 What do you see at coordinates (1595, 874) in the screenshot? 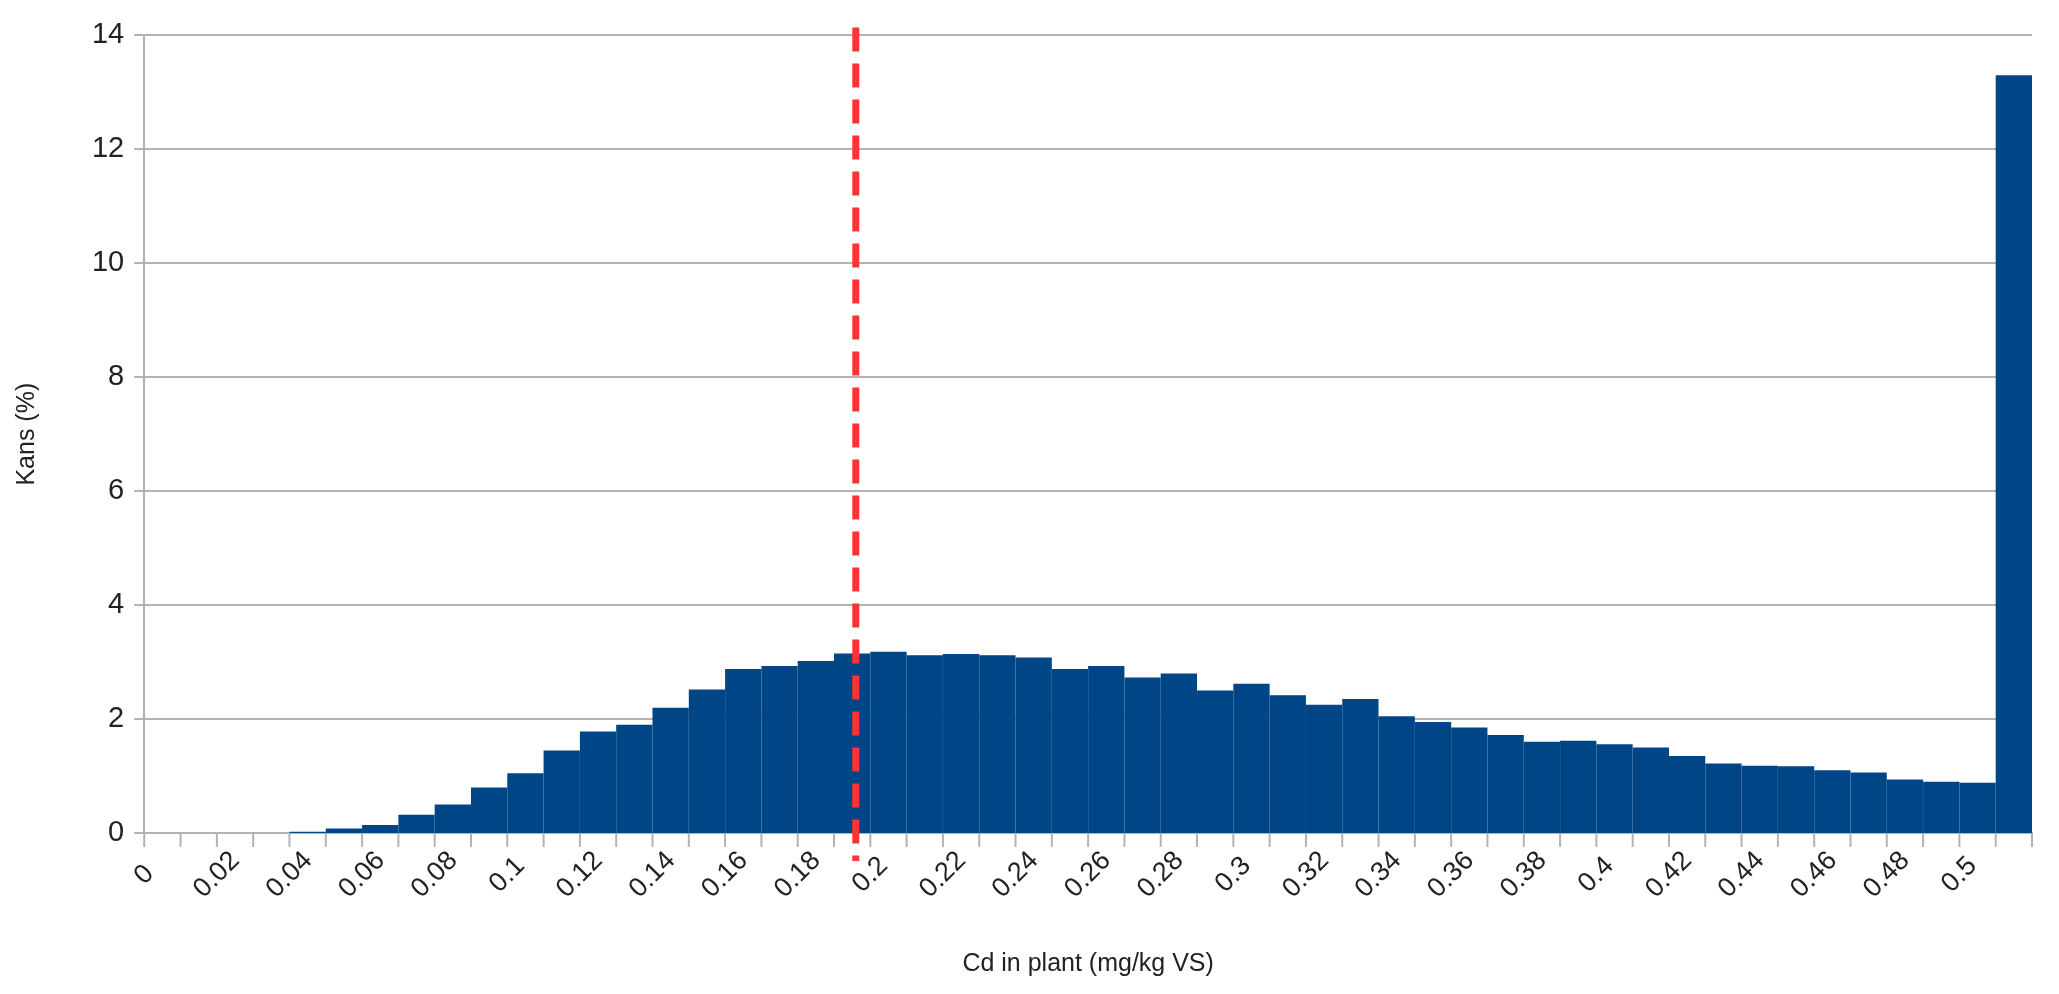
I see `x-tick-label: 0.4` at bounding box center [1595, 874].